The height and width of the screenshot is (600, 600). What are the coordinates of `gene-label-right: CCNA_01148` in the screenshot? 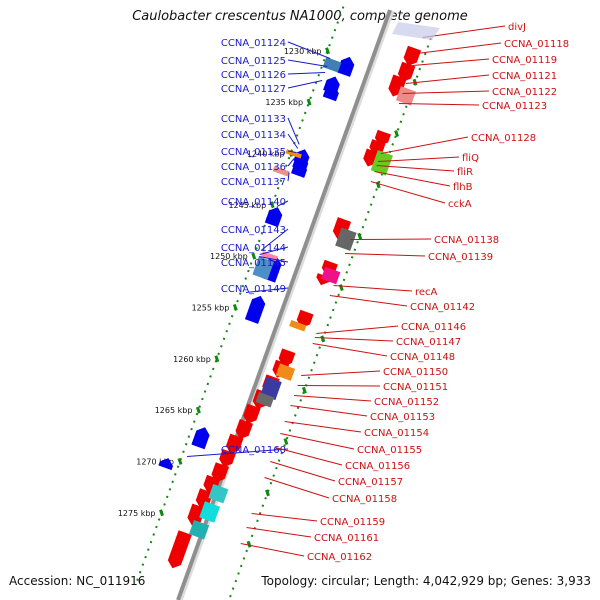 It's located at (422, 357).